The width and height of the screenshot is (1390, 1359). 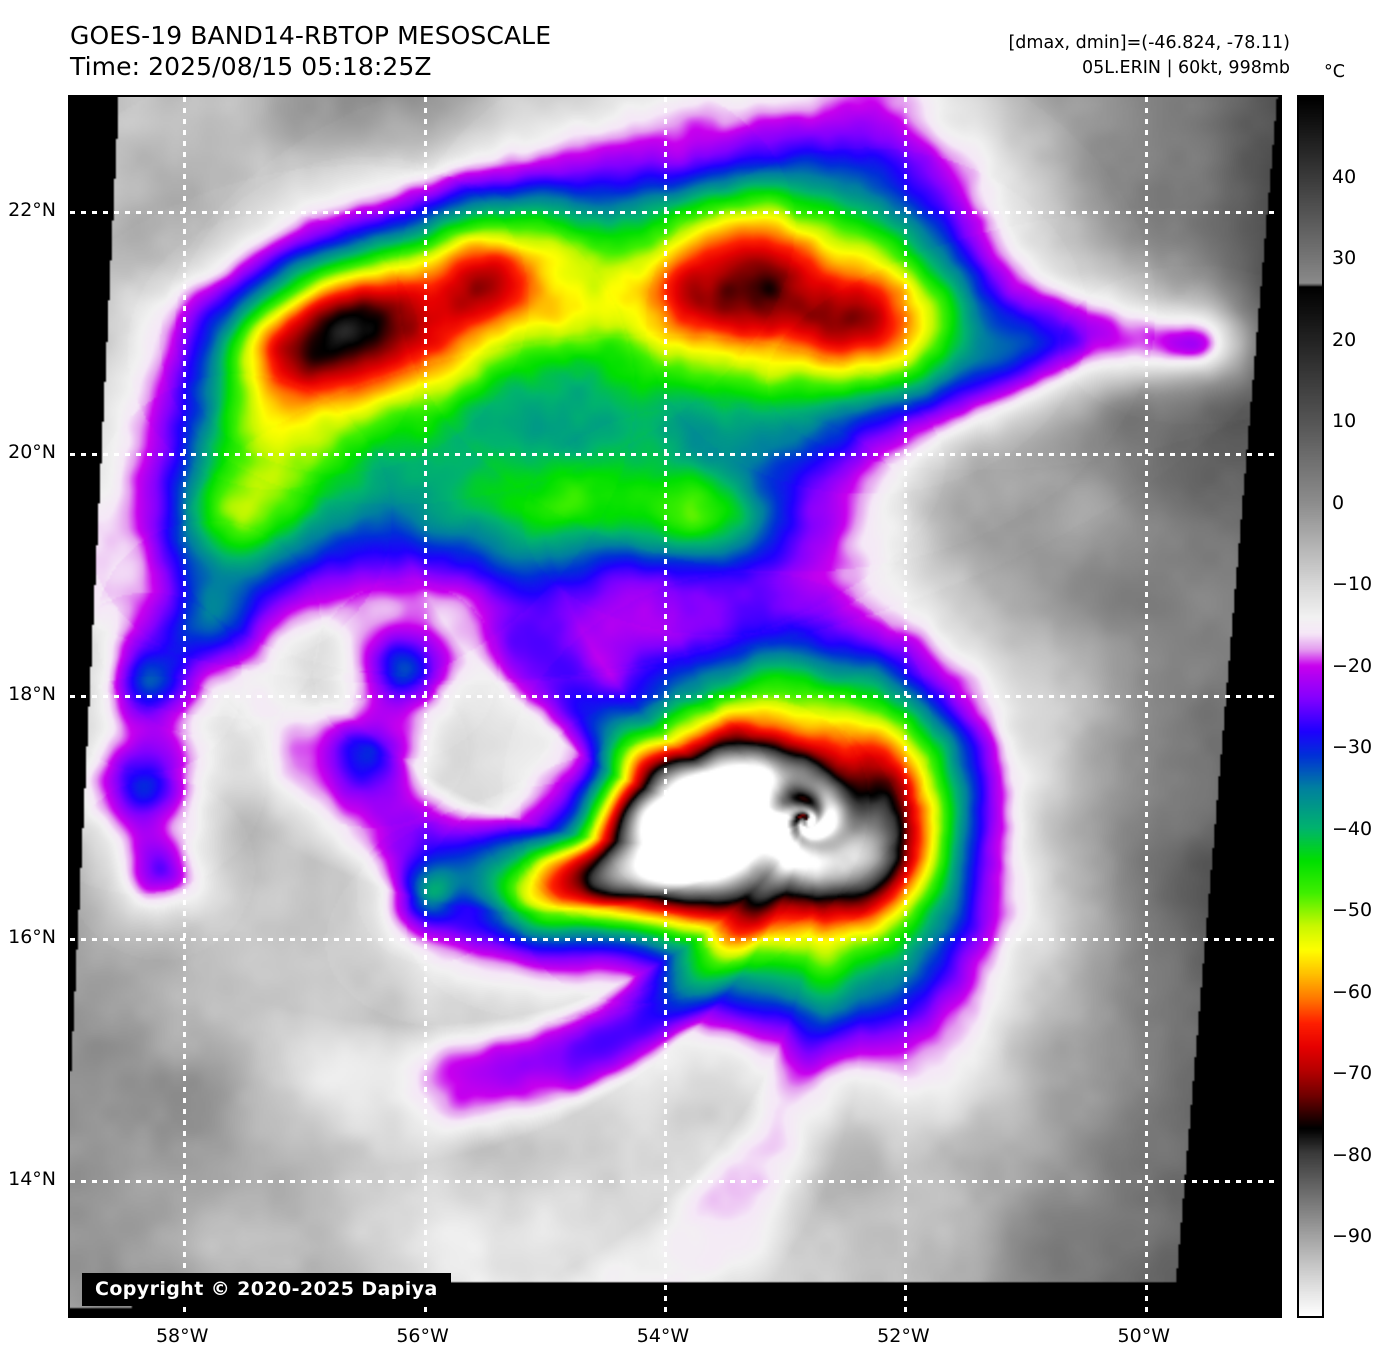 What do you see at coordinates (1352, 828) in the screenshot?
I see `colorbar-tick-label: −40` at bounding box center [1352, 828].